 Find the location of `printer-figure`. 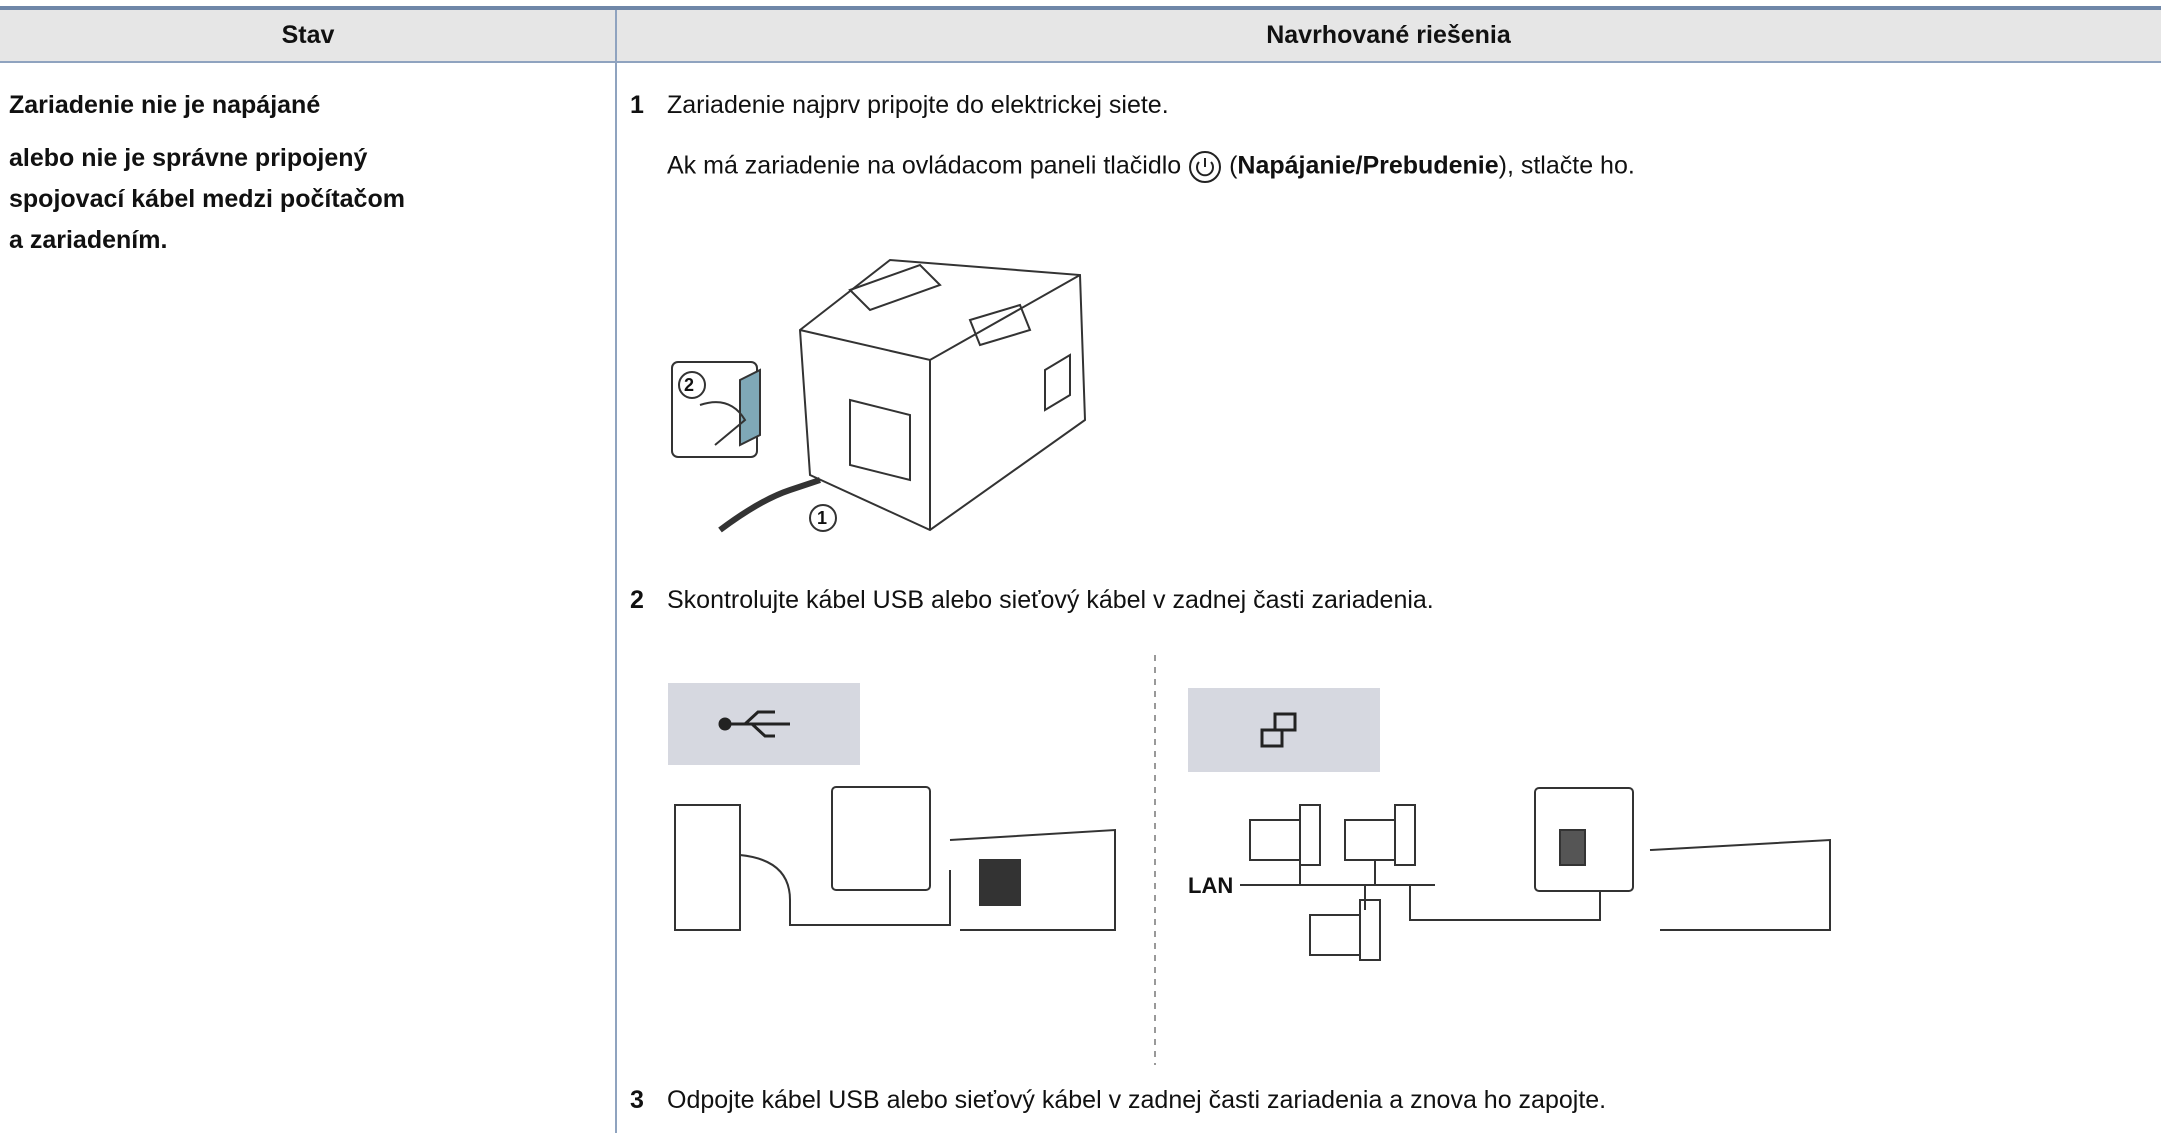

printer-figure is located at coordinates (879, 395).